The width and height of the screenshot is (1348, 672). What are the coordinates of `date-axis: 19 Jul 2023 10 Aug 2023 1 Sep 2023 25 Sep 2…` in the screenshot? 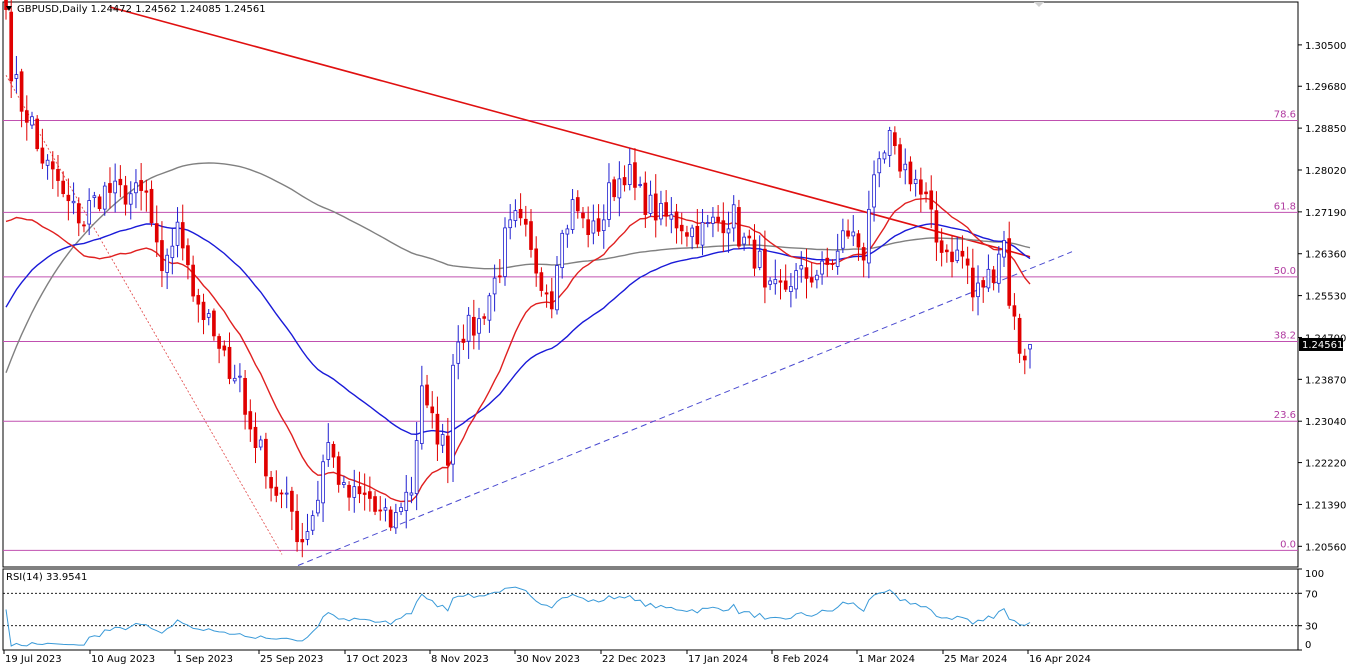 It's located at (547, 657).